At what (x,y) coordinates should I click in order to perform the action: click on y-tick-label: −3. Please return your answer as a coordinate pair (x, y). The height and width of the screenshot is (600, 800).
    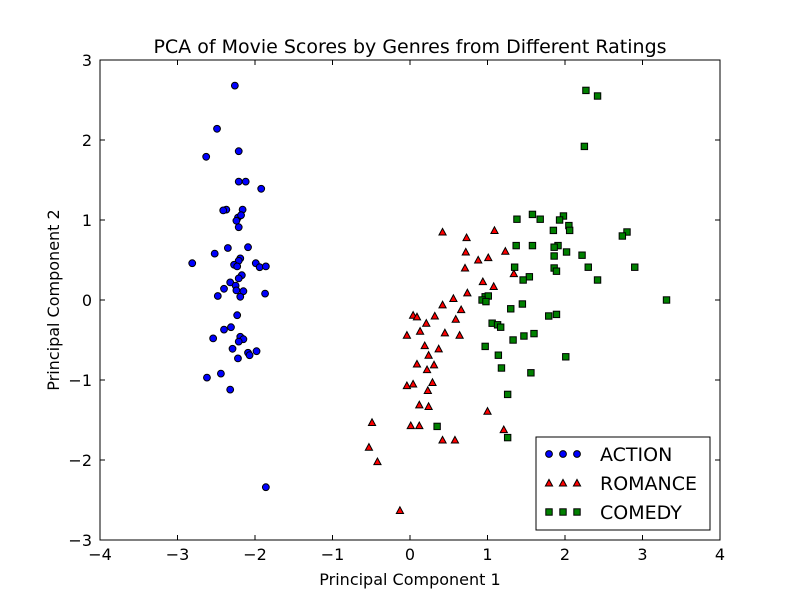
    Looking at the image, I should click on (80, 540).